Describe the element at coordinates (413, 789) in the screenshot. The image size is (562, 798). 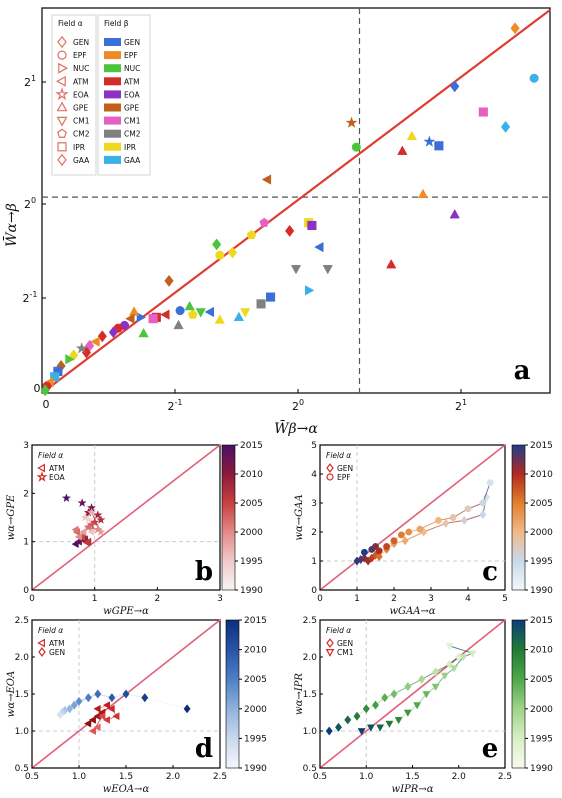
I see `panel-e-xlabel: wIPR→α` at that location.